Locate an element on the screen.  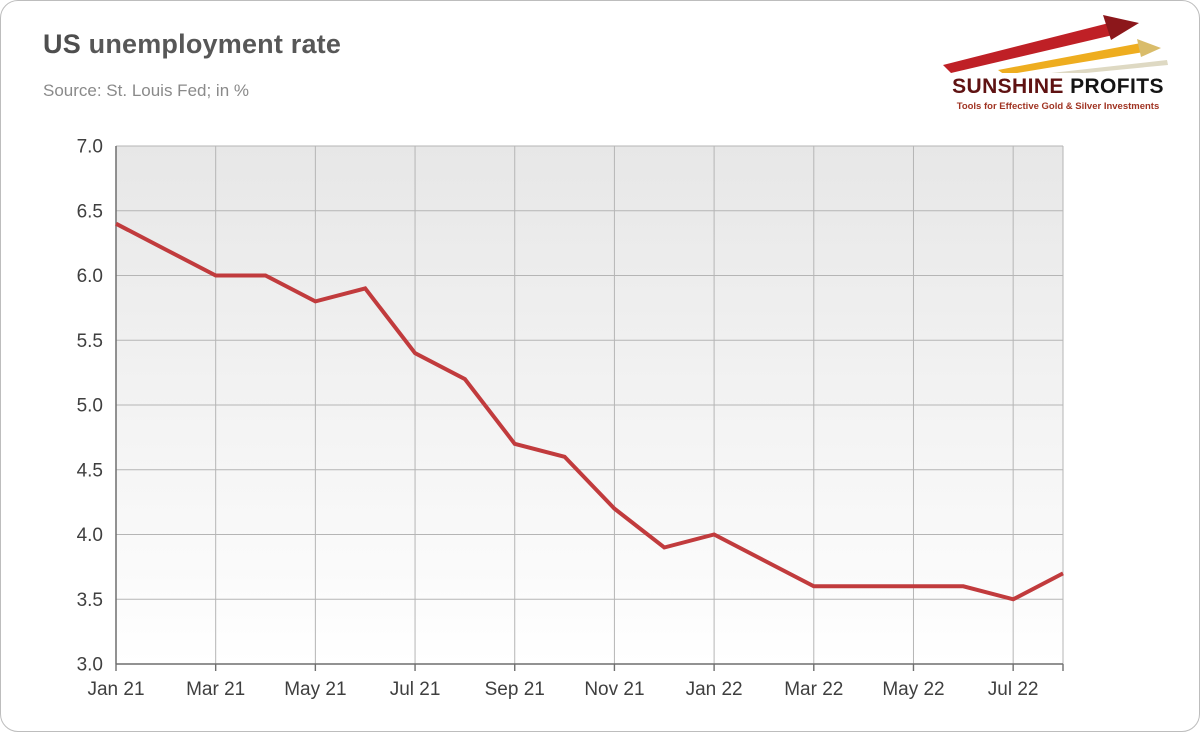
page-title: US unemployment rate is located at coordinates (192, 44).